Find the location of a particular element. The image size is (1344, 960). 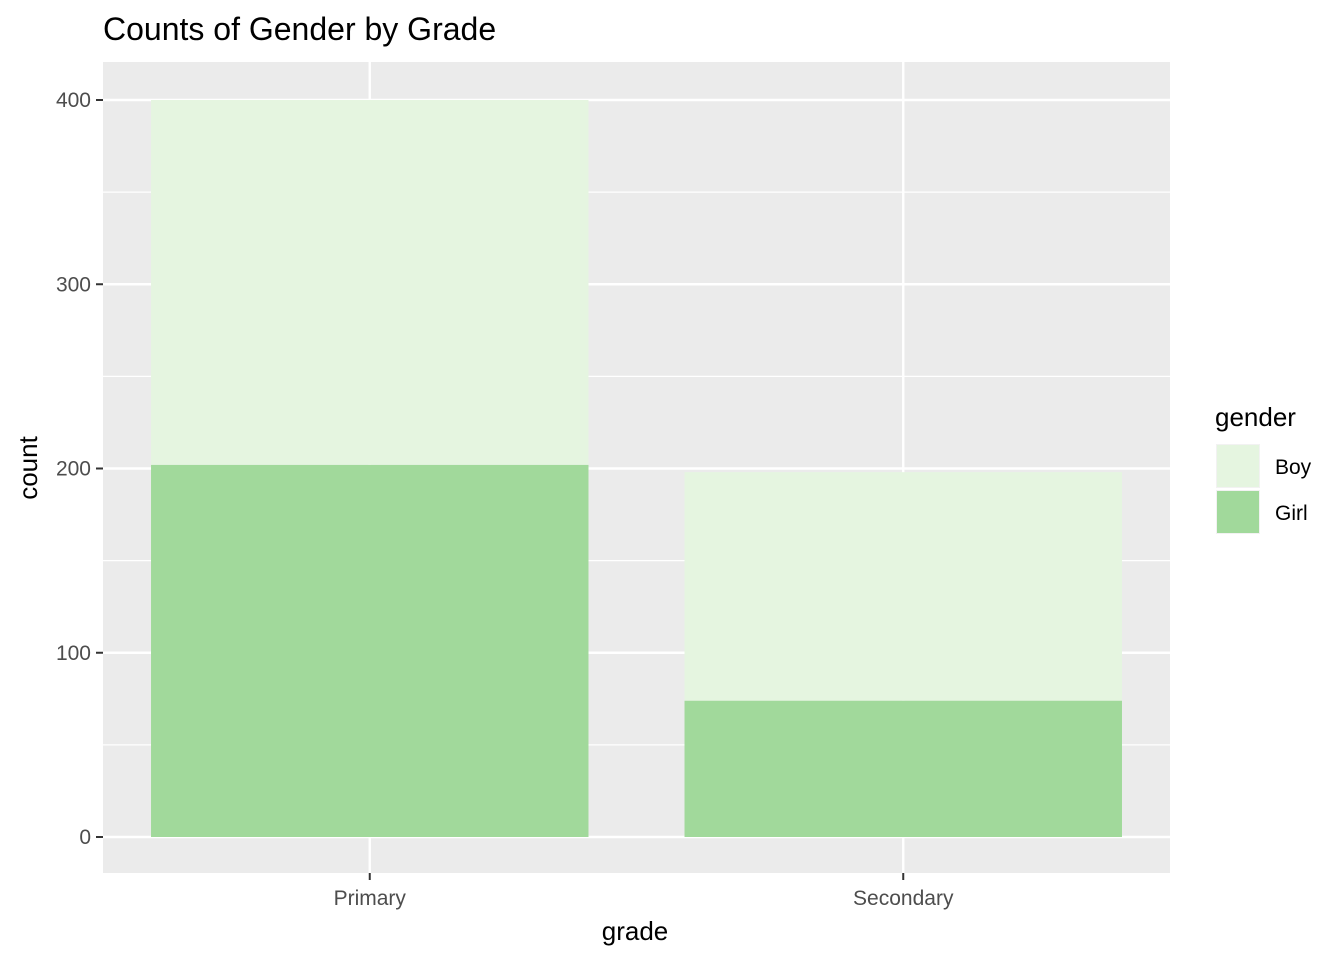

y-tick-label: 400 is located at coordinates (73, 100).